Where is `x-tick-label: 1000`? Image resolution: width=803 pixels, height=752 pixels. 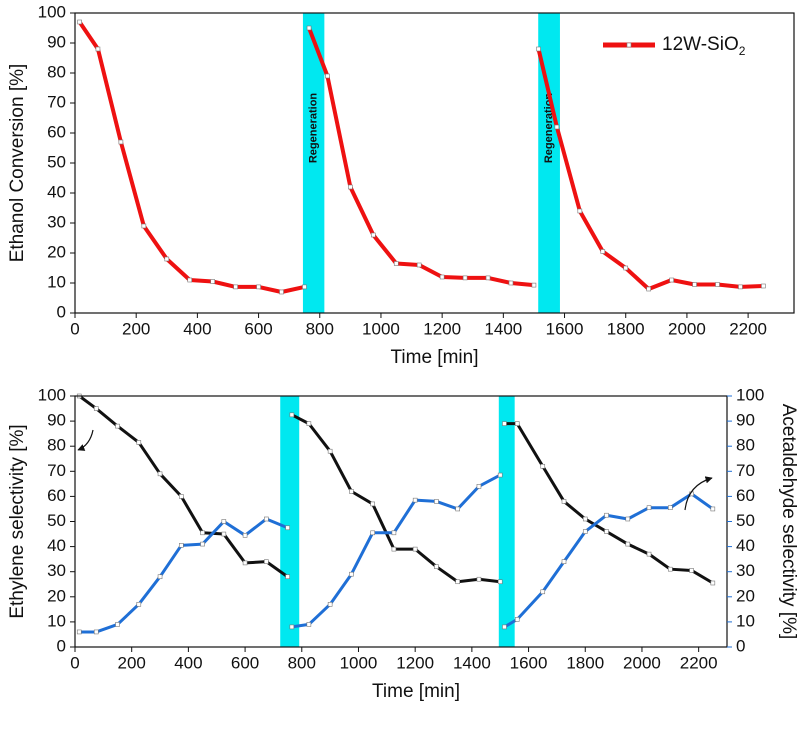
x-tick-label: 1000 is located at coordinates (359, 662).